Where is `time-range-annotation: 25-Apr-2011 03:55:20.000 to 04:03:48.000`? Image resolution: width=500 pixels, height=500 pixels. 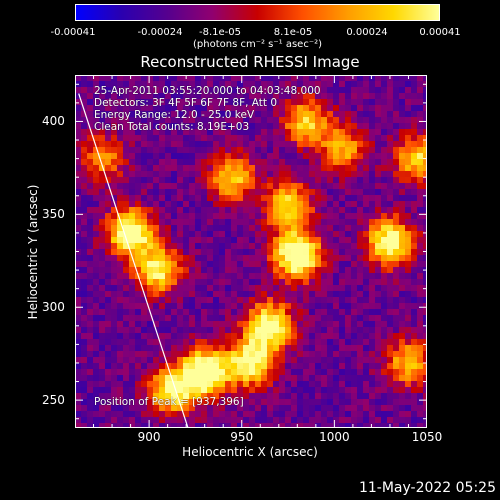
time-range-annotation: 25-Apr-2011 03:55:20.000 to 04:03:48.000 is located at coordinates (207, 91).